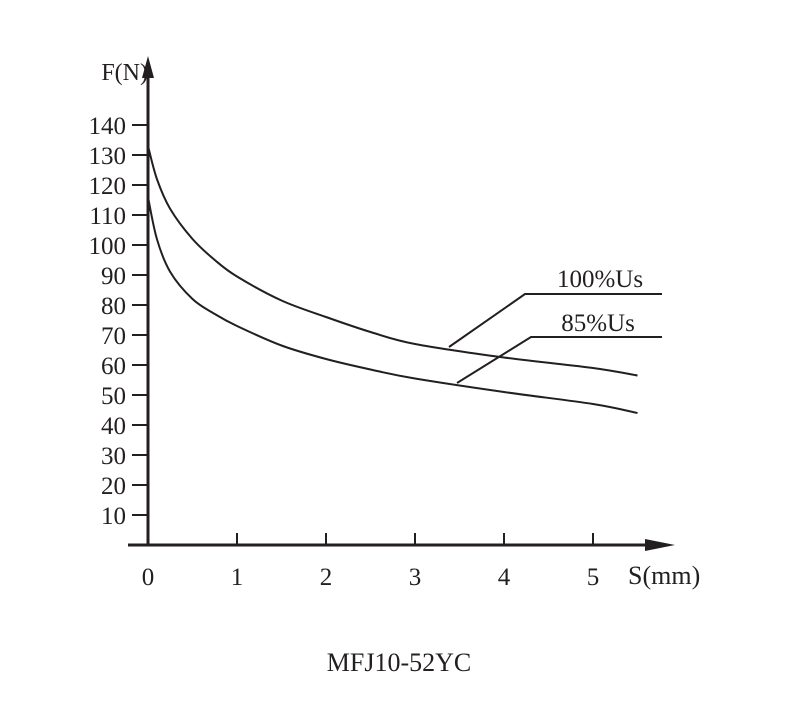  What do you see at coordinates (559, 360) in the screenshot?
I see `leader-line-85-us` at bounding box center [559, 360].